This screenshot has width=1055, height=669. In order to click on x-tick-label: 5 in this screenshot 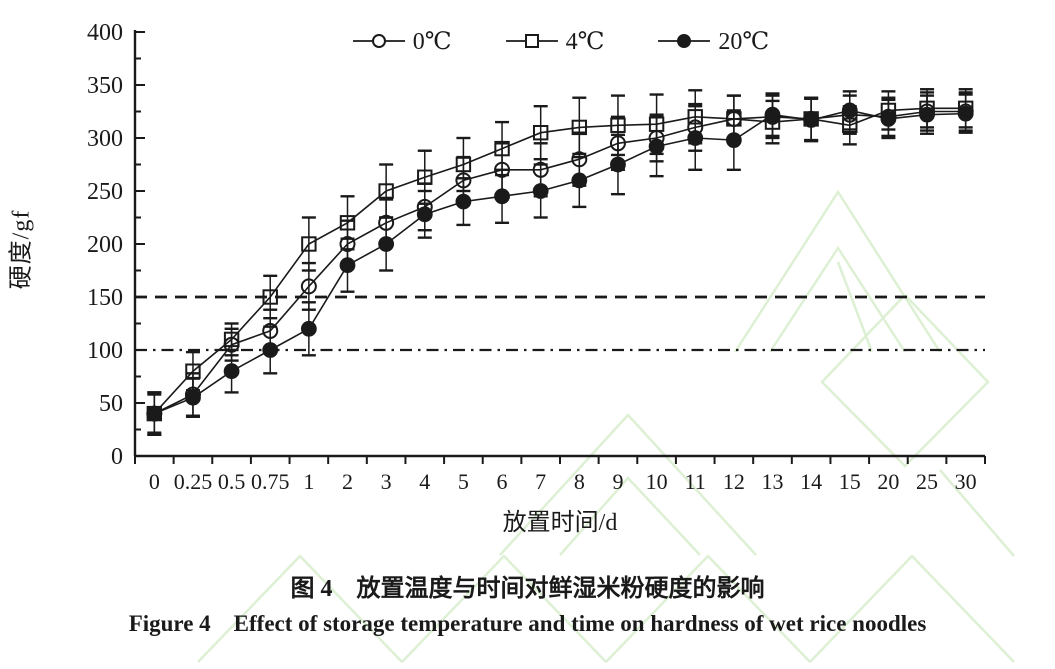, I will do `click(463, 481)`.